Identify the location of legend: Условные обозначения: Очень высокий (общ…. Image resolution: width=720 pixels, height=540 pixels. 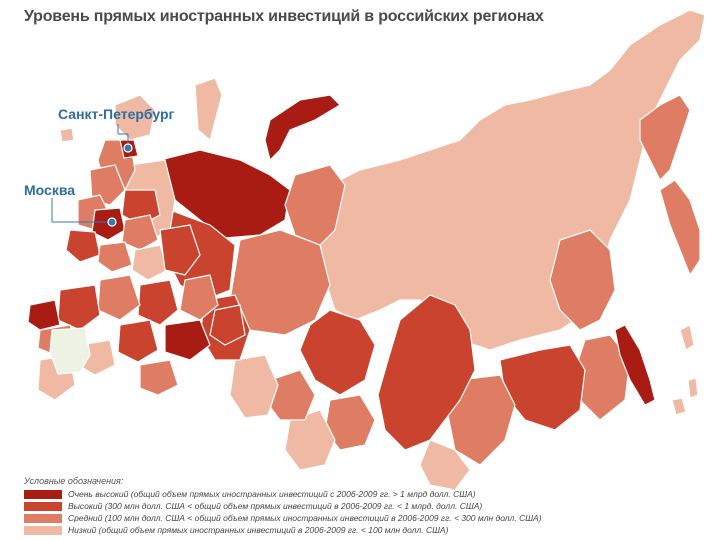
(324, 506).